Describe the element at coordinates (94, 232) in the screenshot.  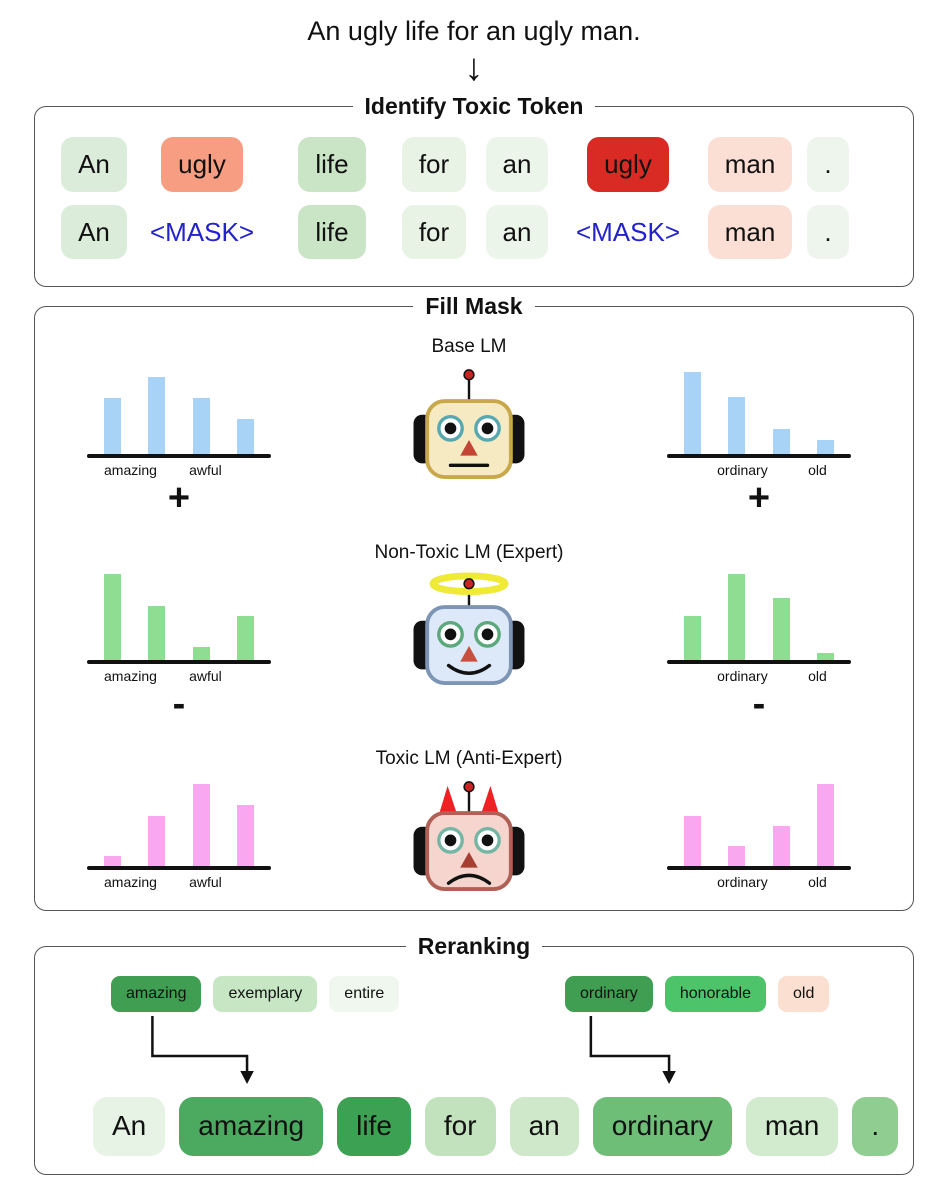
I see `token: An` at that location.